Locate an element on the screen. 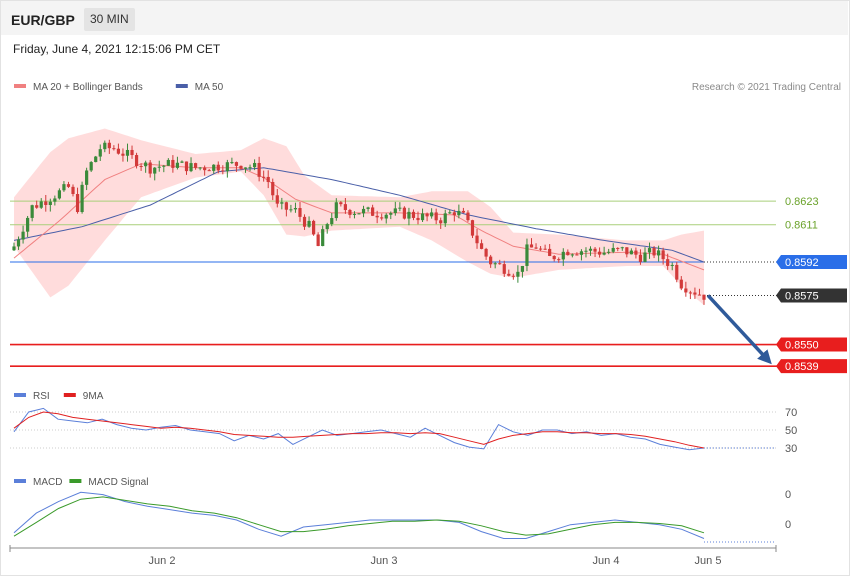 This screenshot has height=576, width=850. price-tag-label: 0.8539 is located at coordinates (802, 367).